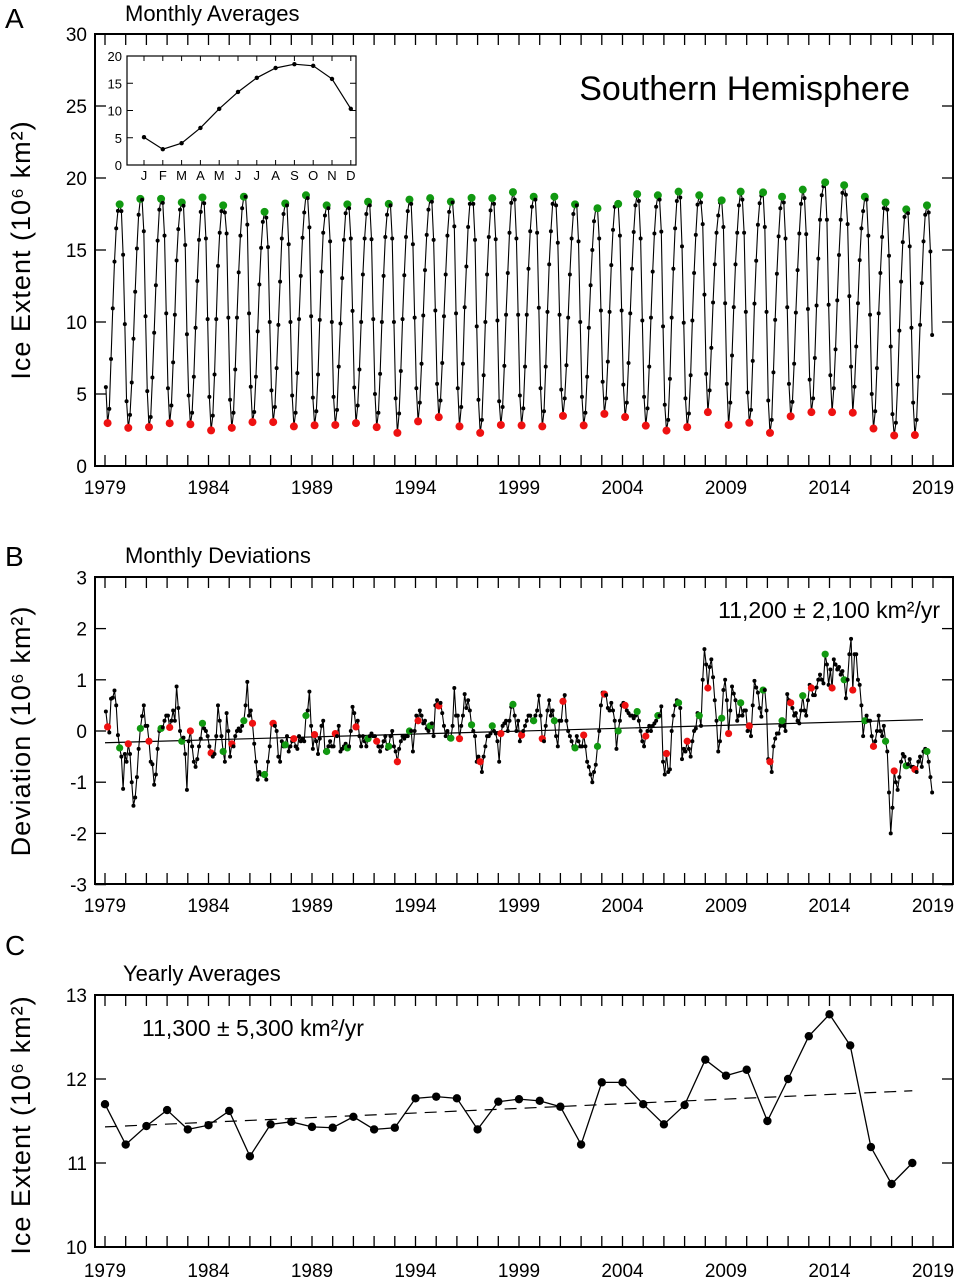  Describe the element at coordinates (622, 906) in the screenshot. I see `x-tick-label: 2004` at that location.